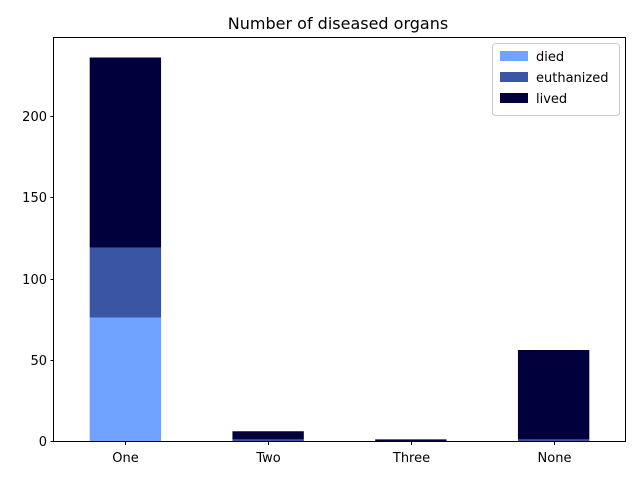 This screenshot has height=480, width=640. Describe the element at coordinates (514, 56) in the screenshot. I see `legend-swatch-died` at that location.